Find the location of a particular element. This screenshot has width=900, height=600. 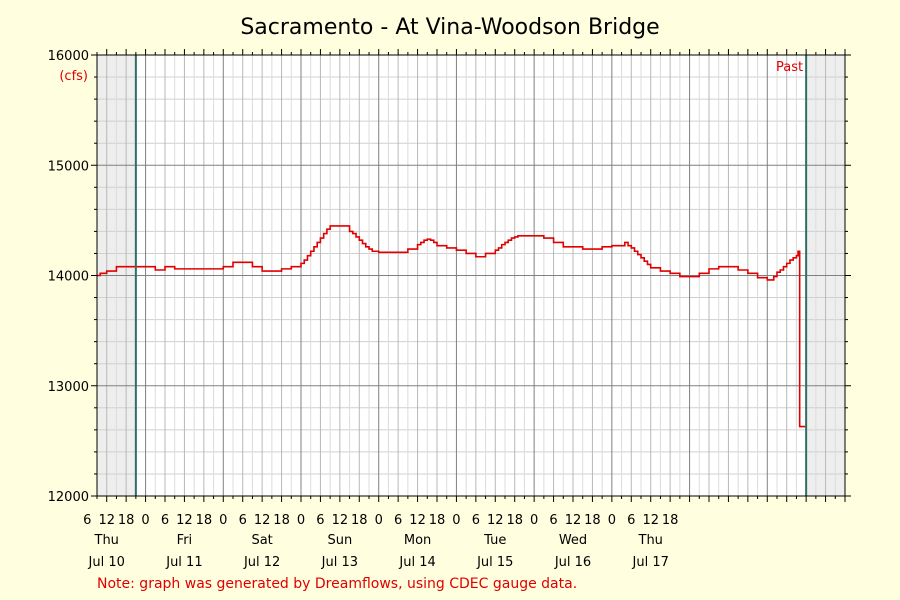

x-date-label: Jul 13 is located at coordinates (339, 562).